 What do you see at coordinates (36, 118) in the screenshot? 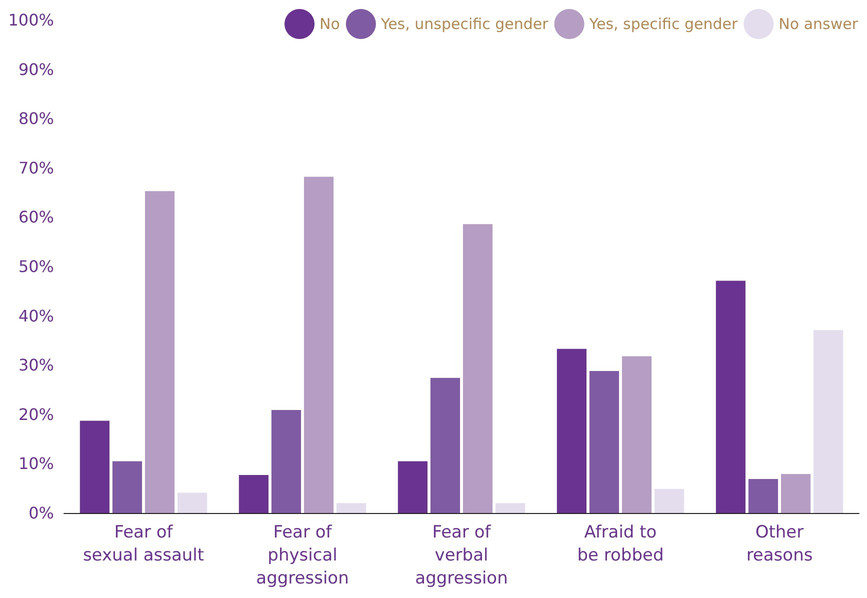
I see `y-tick-label: 80%` at bounding box center [36, 118].